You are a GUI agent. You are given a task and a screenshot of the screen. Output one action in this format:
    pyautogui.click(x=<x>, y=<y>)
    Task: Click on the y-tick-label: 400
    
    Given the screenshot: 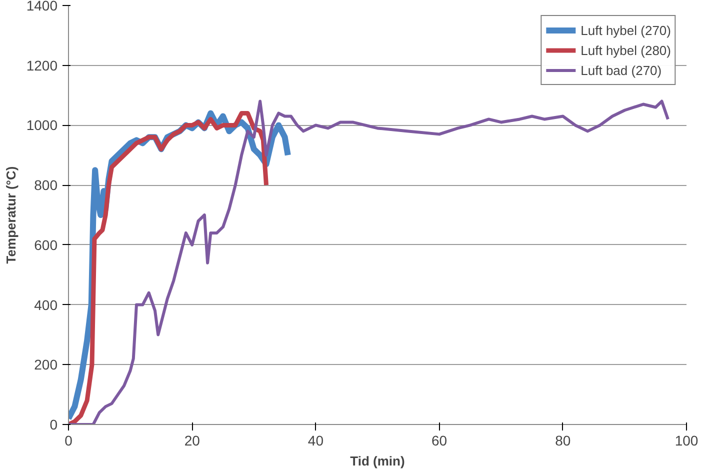 What is the action you would take?
    pyautogui.click(x=46, y=304)
    